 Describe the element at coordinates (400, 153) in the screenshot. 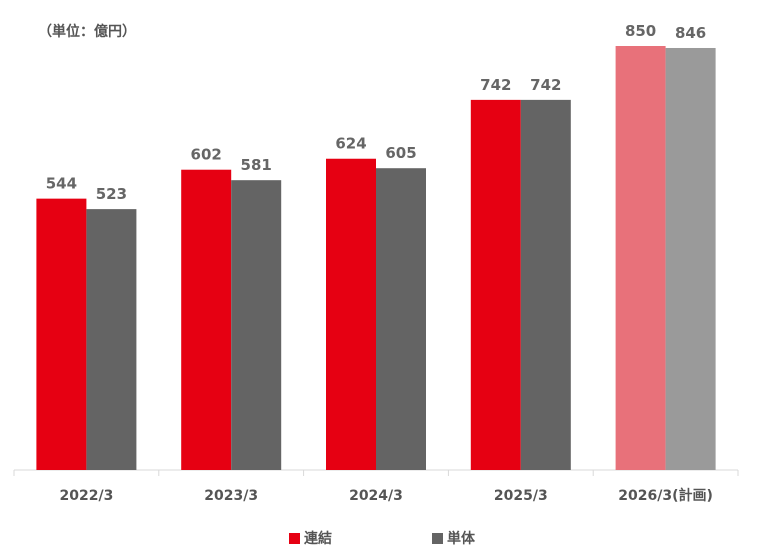

I see `data-label: 605` at that location.